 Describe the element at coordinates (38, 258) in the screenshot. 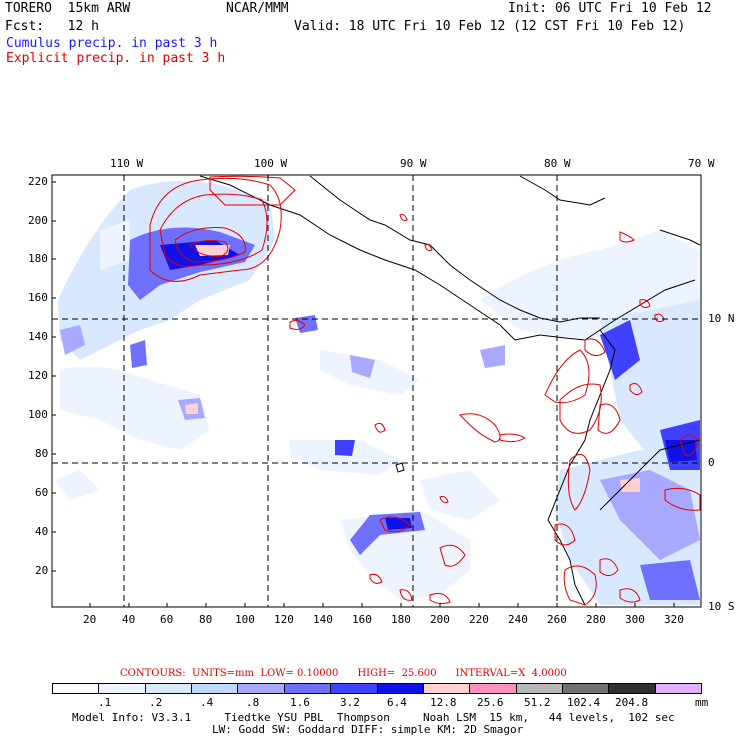

I see `y-tick-label: 180` at that location.